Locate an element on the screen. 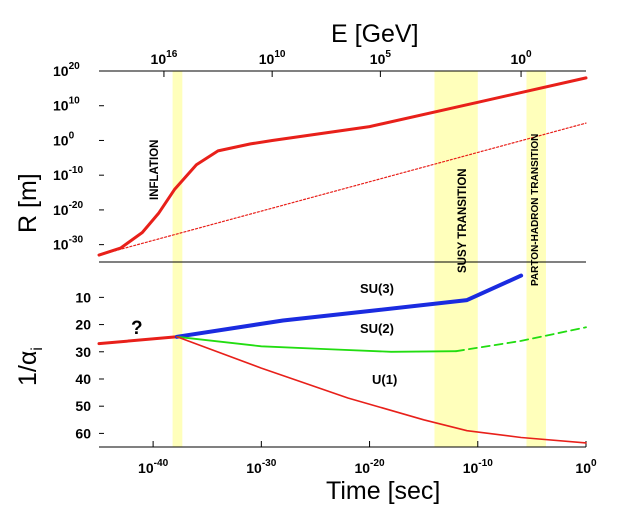  parton-band is located at coordinates (536, 259).